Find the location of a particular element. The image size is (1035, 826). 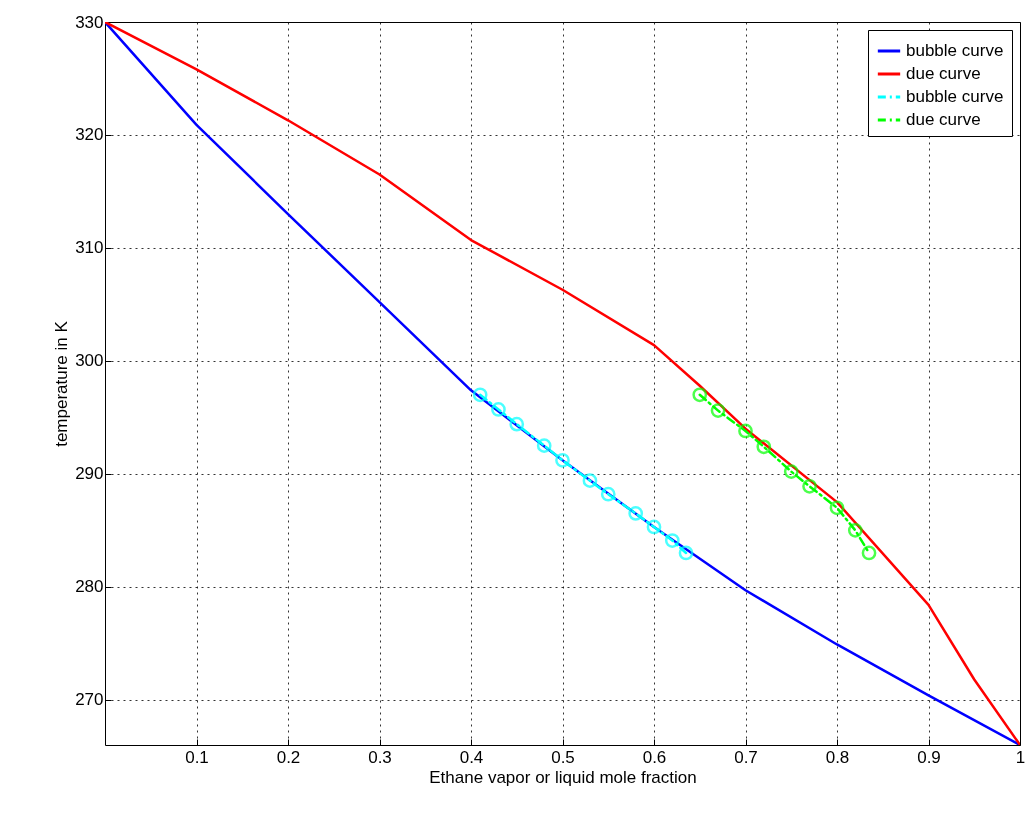

x-tick-label: 0.3 is located at coordinates (380, 757).